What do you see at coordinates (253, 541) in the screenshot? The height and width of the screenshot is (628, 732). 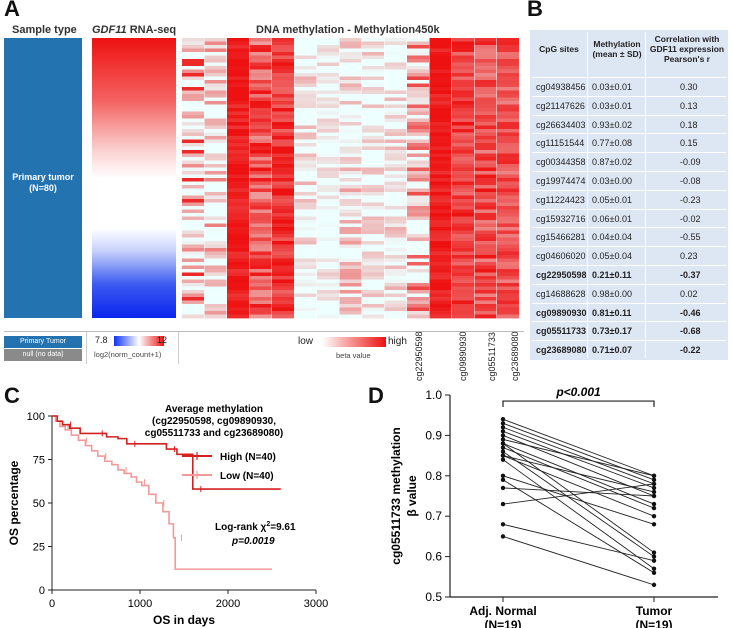 I see `logrank-pvalue: p=0.0019` at bounding box center [253, 541].